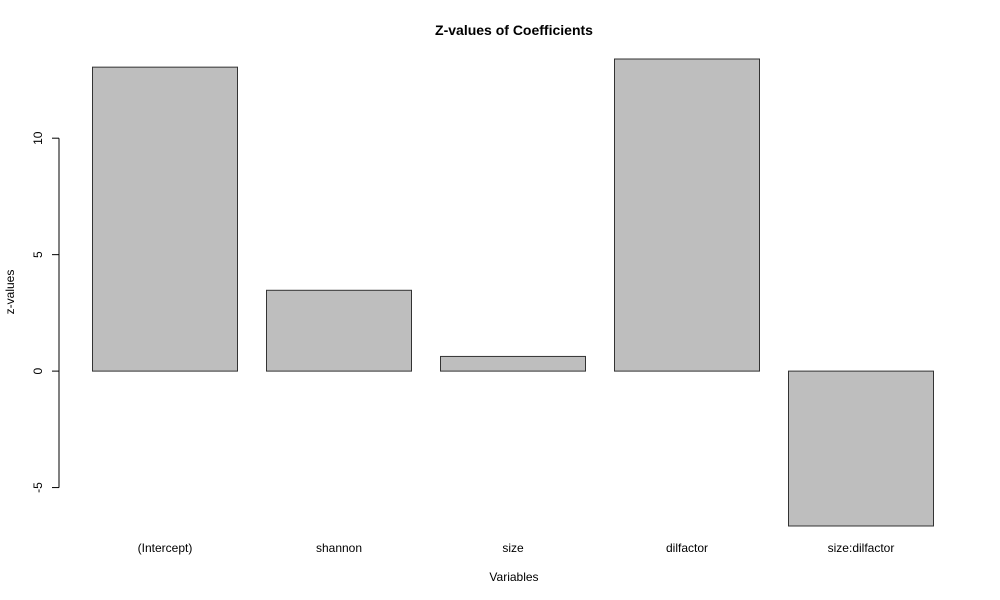 The width and height of the screenshot is (1000, 600). Describe the element at coordinates (514, 30) in the screenshot. I see `chart-title: Z-values of Coefficients` at that location.